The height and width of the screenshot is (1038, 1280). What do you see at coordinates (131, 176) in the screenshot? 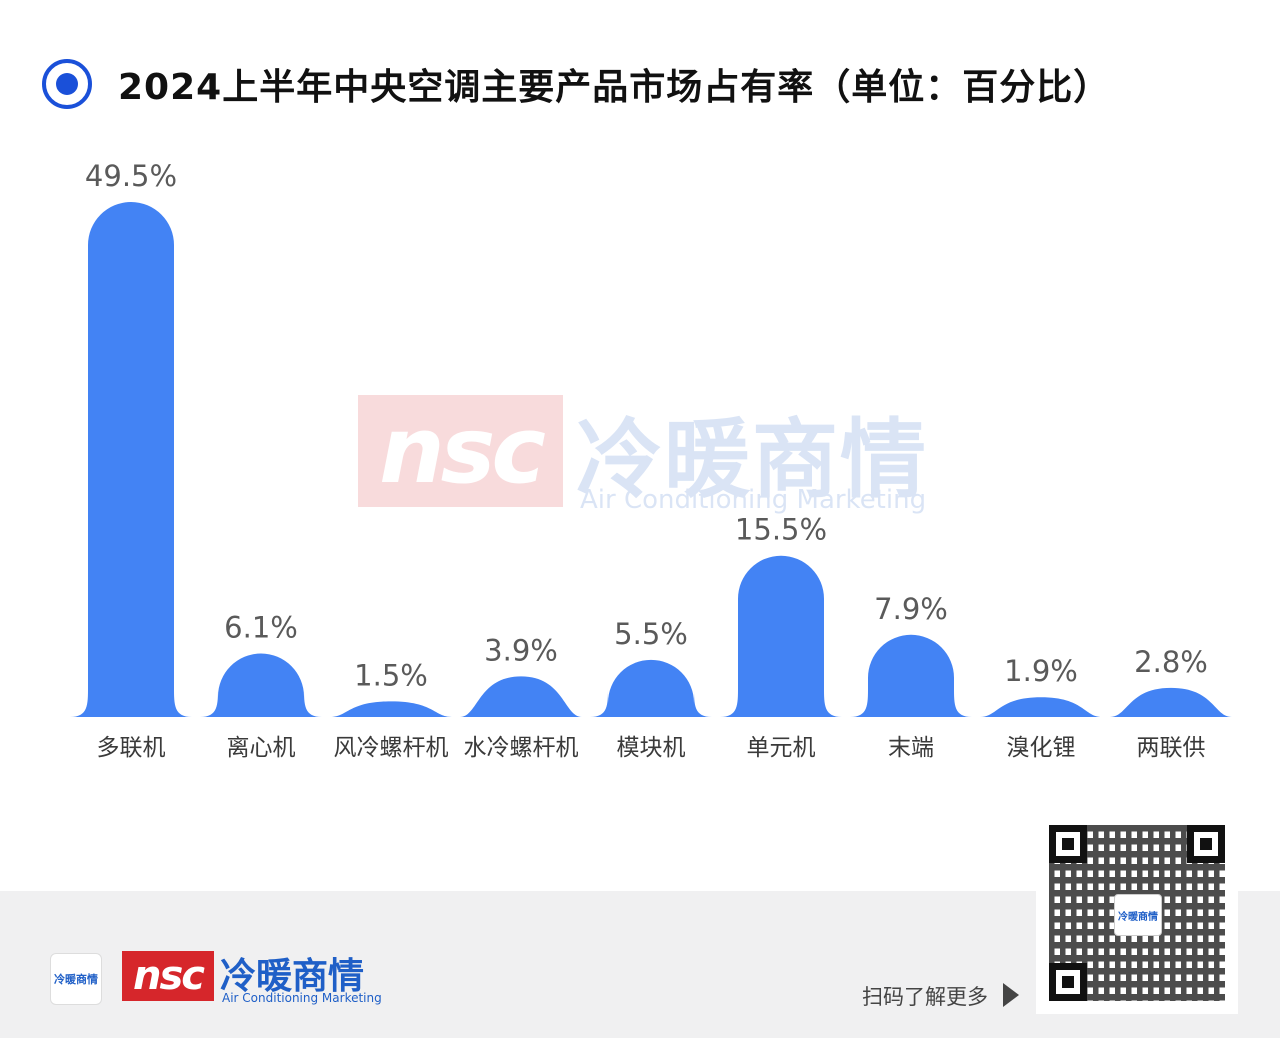
I see `value-label: 49.5%` at bounding box center [131, 176].